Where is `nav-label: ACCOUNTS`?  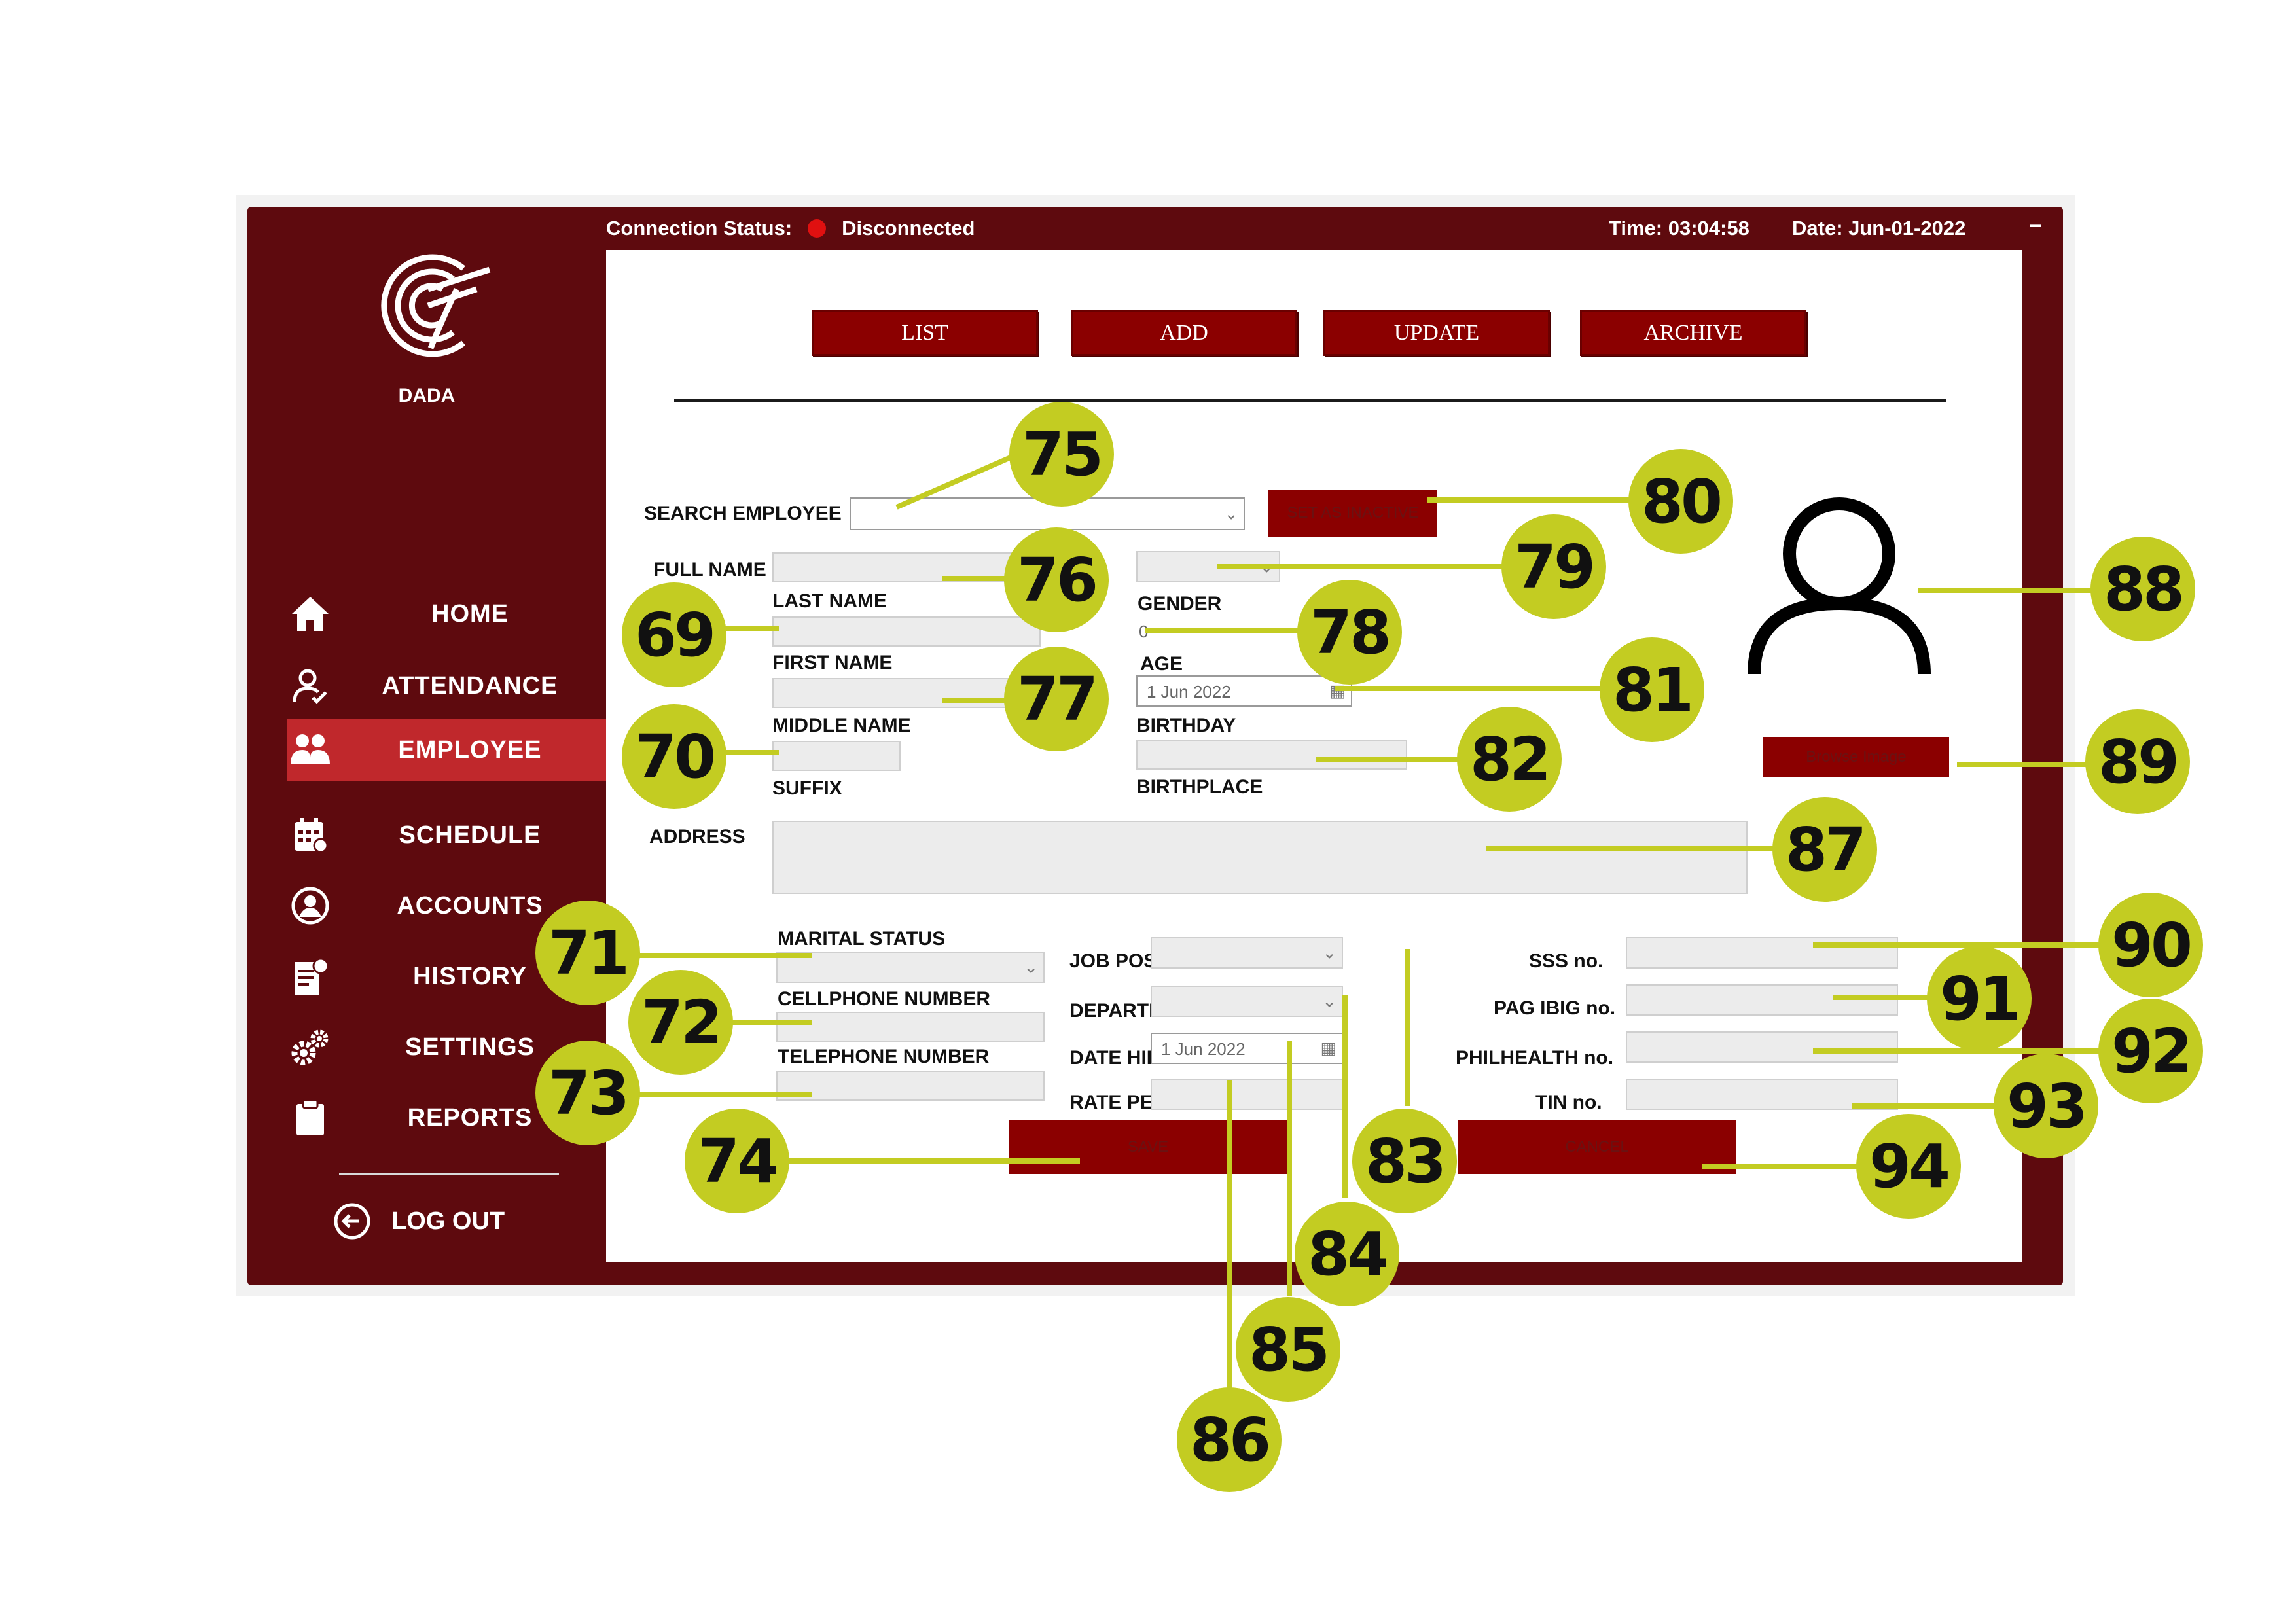 nav-label: ACCOUNTS is located at coordinates (470, 905).